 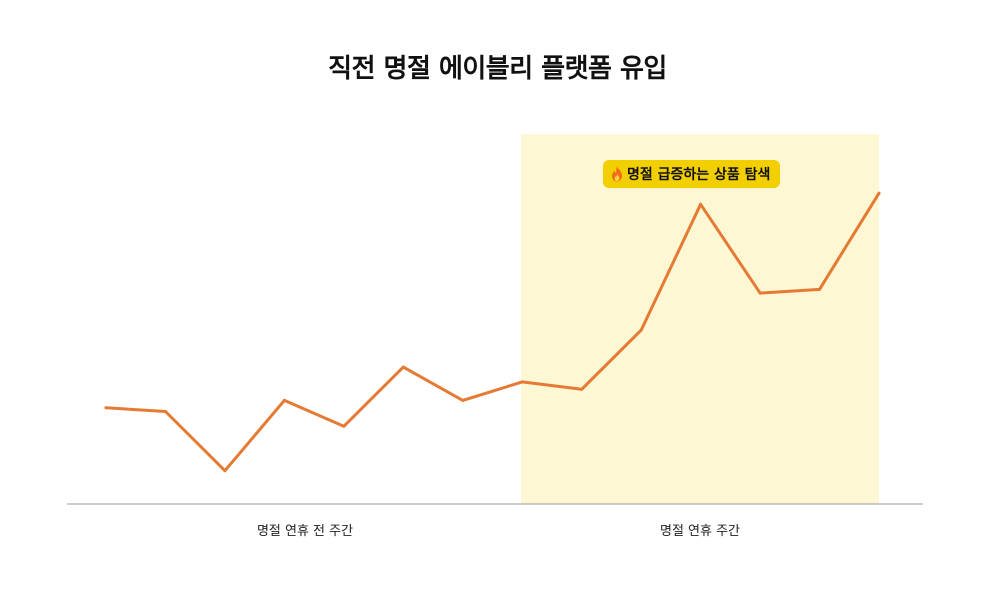 I want to click on surge-badge: 명절 급증하는 상품 탐색, so click(x=692, y=174).